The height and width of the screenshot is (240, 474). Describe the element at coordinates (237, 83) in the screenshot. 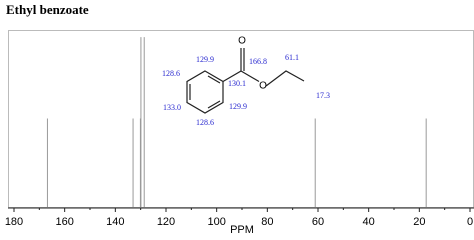

I see `shift-label: 130.1` at that location.